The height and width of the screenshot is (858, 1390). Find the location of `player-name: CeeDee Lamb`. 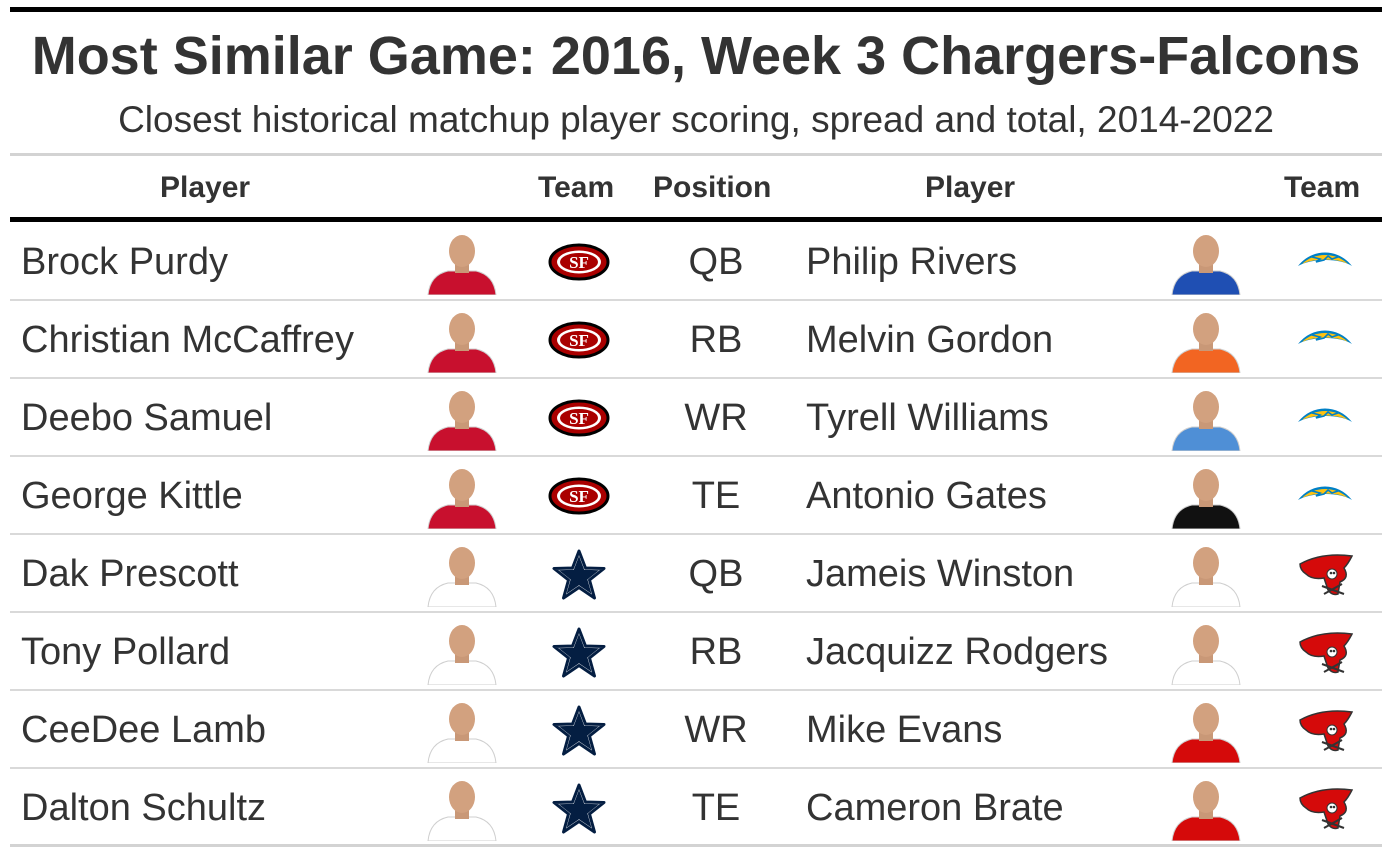

player-name: CeeDee Lamb is located at coordinates (144, 730).